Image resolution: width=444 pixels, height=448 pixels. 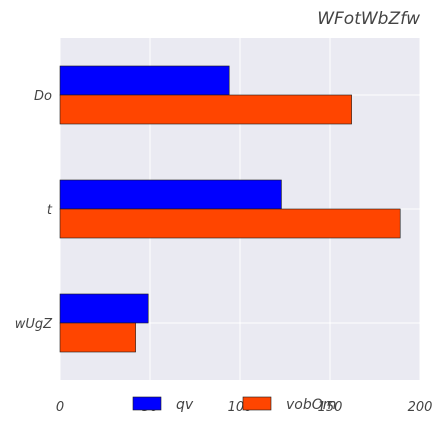 I want to click on y-tick-label: wUgZ, so click(x=34, y=324).